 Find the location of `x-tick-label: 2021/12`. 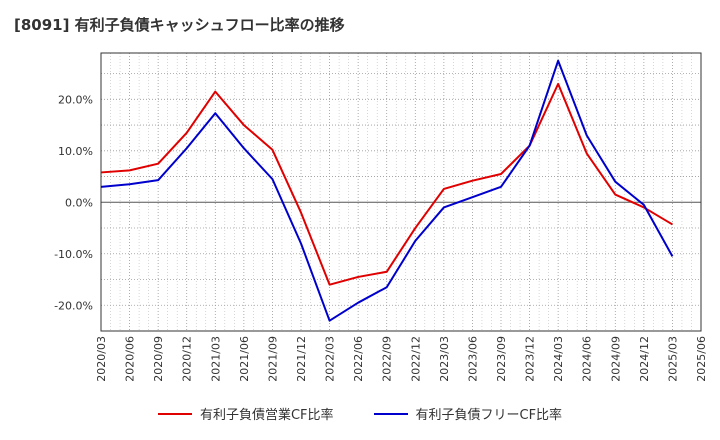

x-tick-label: 2021/12 is located at coordinates (301, 359).